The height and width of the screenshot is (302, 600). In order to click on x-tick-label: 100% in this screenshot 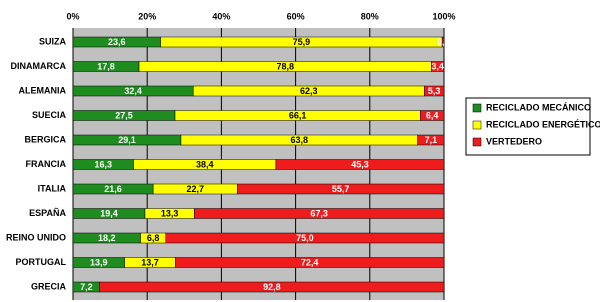, I will do `click(443, 16)`.